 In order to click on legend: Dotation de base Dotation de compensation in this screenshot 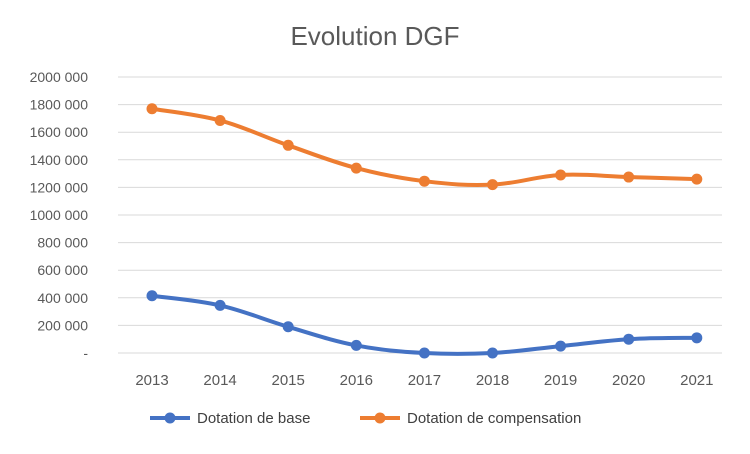, I will do `click(365, 418)`.